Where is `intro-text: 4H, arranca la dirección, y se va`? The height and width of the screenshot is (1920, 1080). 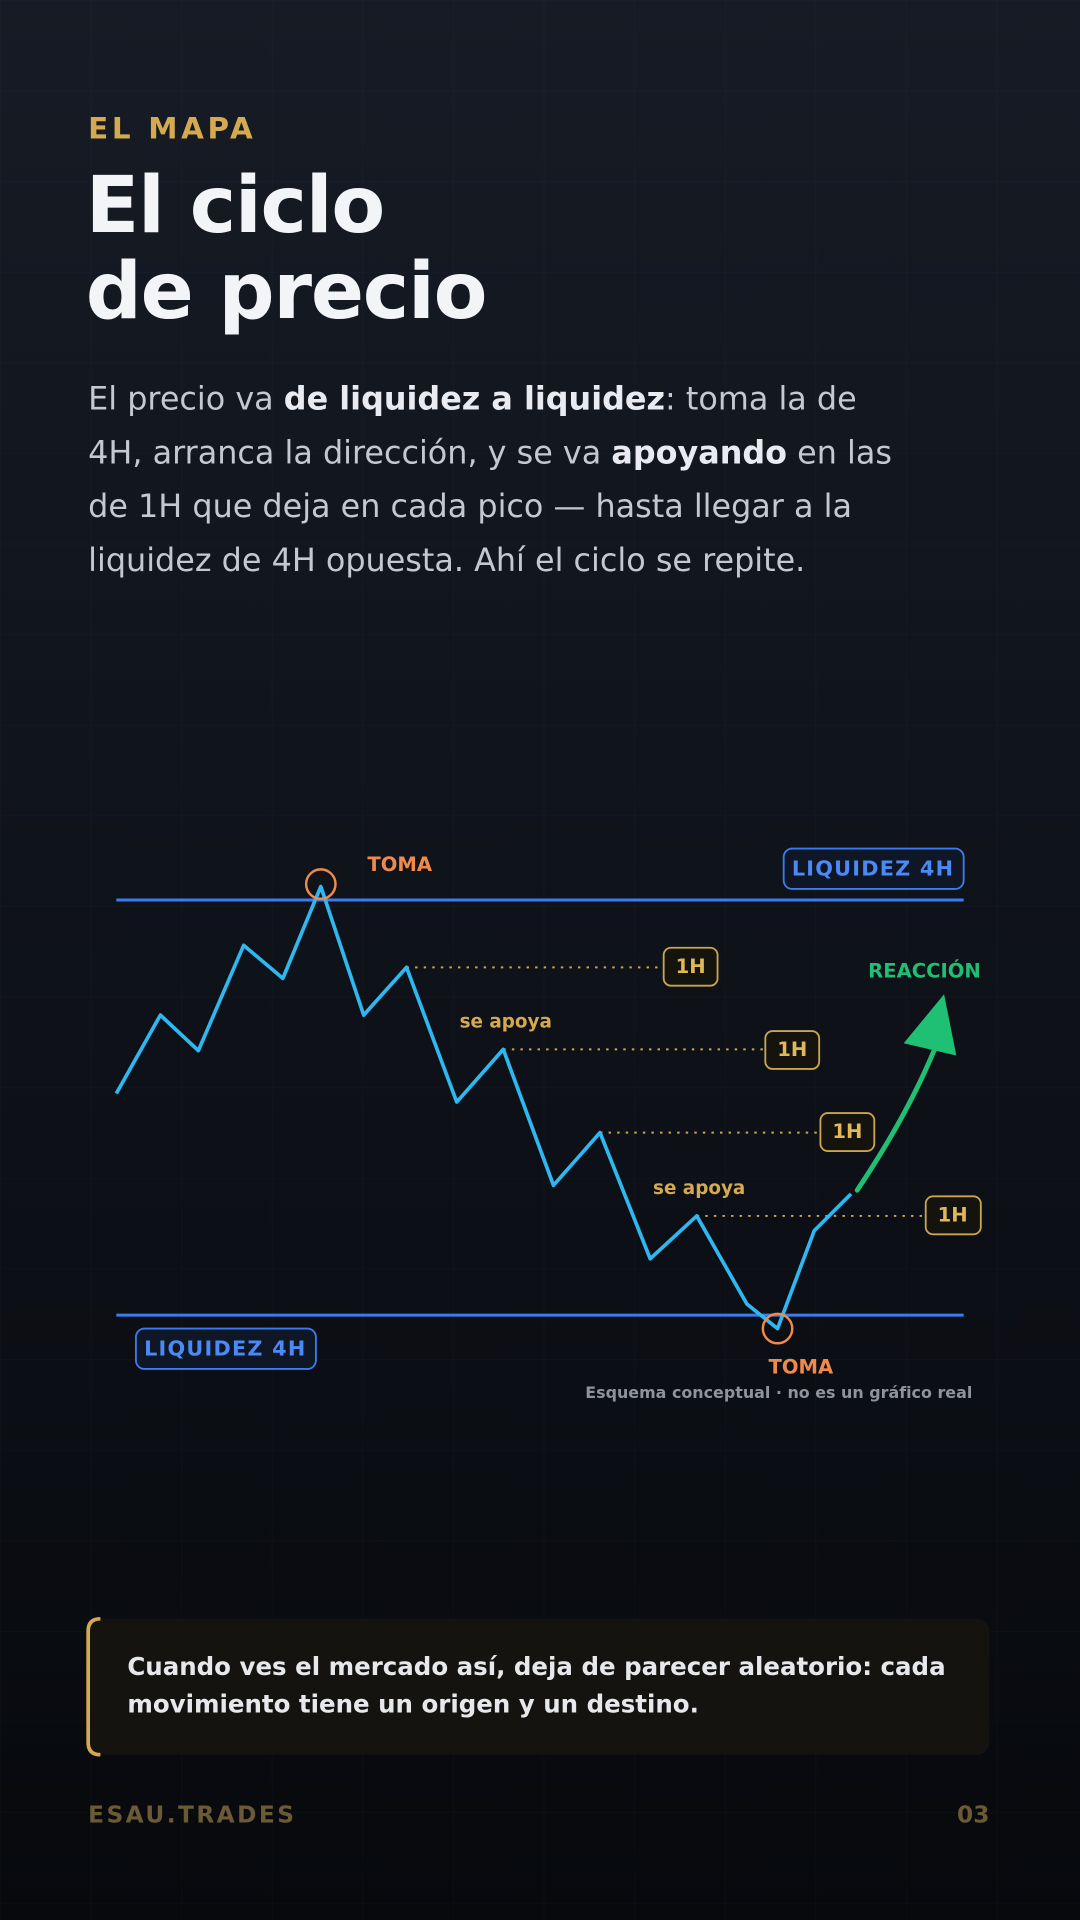
intro-text: 4H, arranca la dirección, y se va is located at coordinates (349, 452).